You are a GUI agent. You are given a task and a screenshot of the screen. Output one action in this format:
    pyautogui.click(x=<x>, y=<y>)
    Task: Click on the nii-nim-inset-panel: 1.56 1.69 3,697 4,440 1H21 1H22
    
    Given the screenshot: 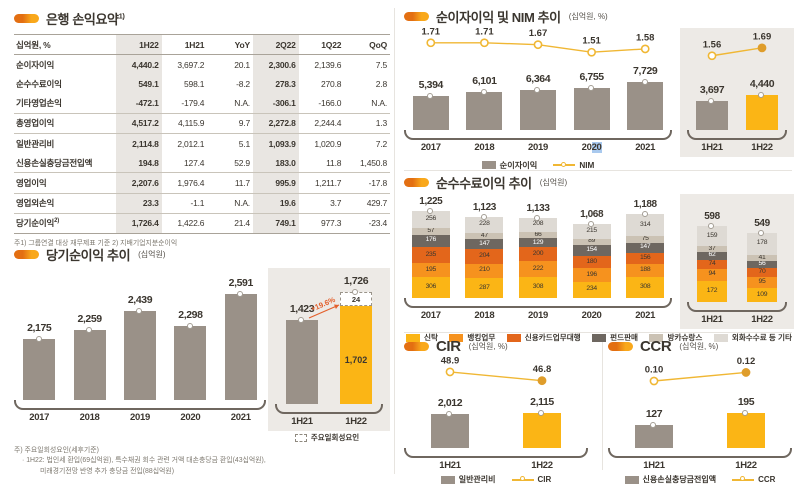 What is the action you would take?
    pyautogui.click(x=737, y=92)
    